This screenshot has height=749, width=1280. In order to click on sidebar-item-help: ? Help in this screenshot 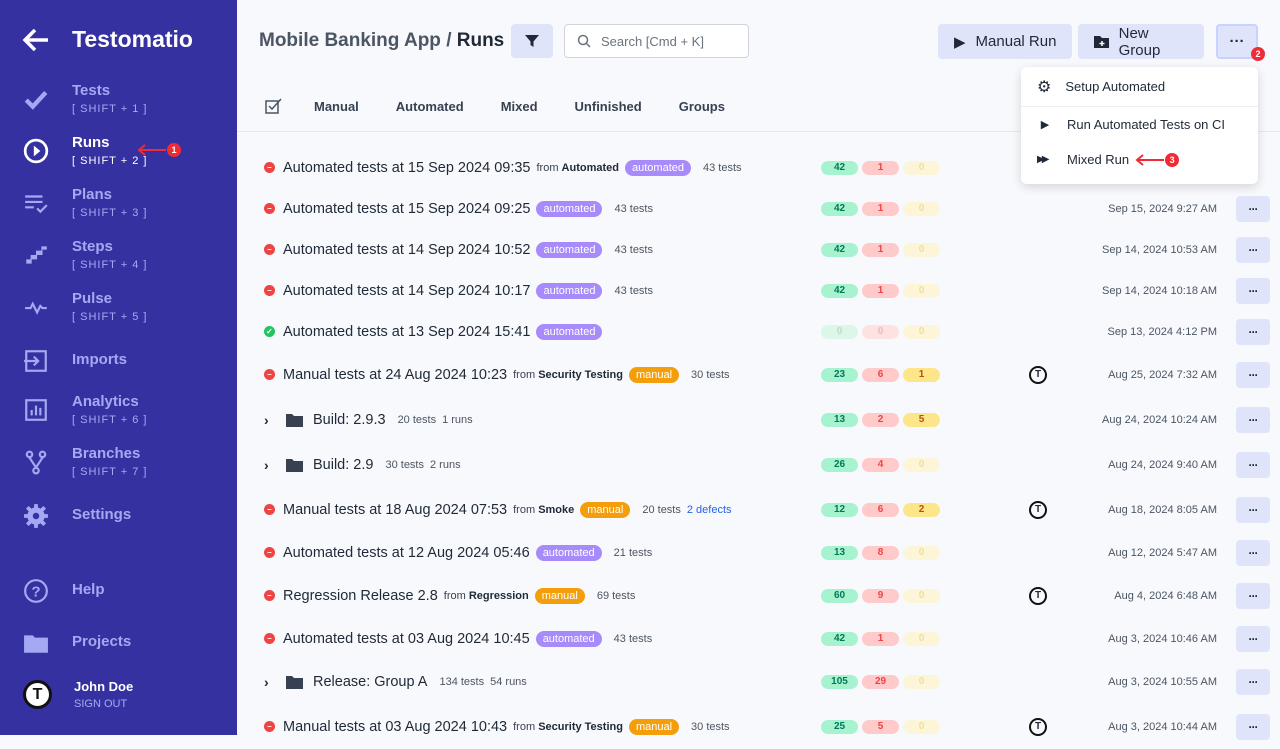, I will do `click(118, 591)`.